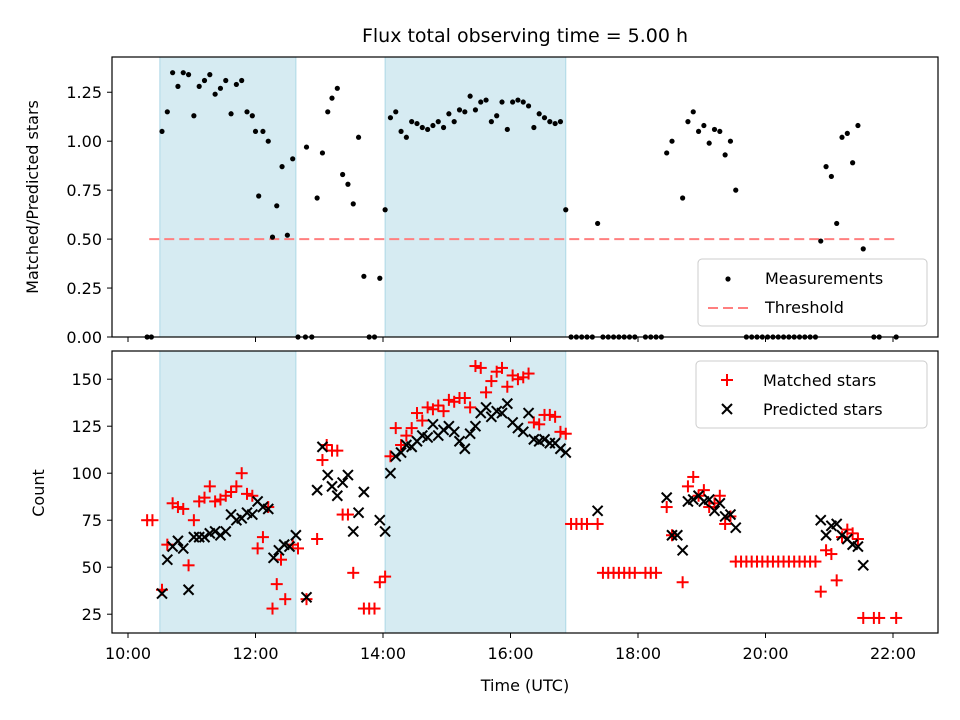  What do you see at coordinates (84, 190) in the screenshot?
I see `y-tick-label: 0.75` at bounding box center [84, 190].